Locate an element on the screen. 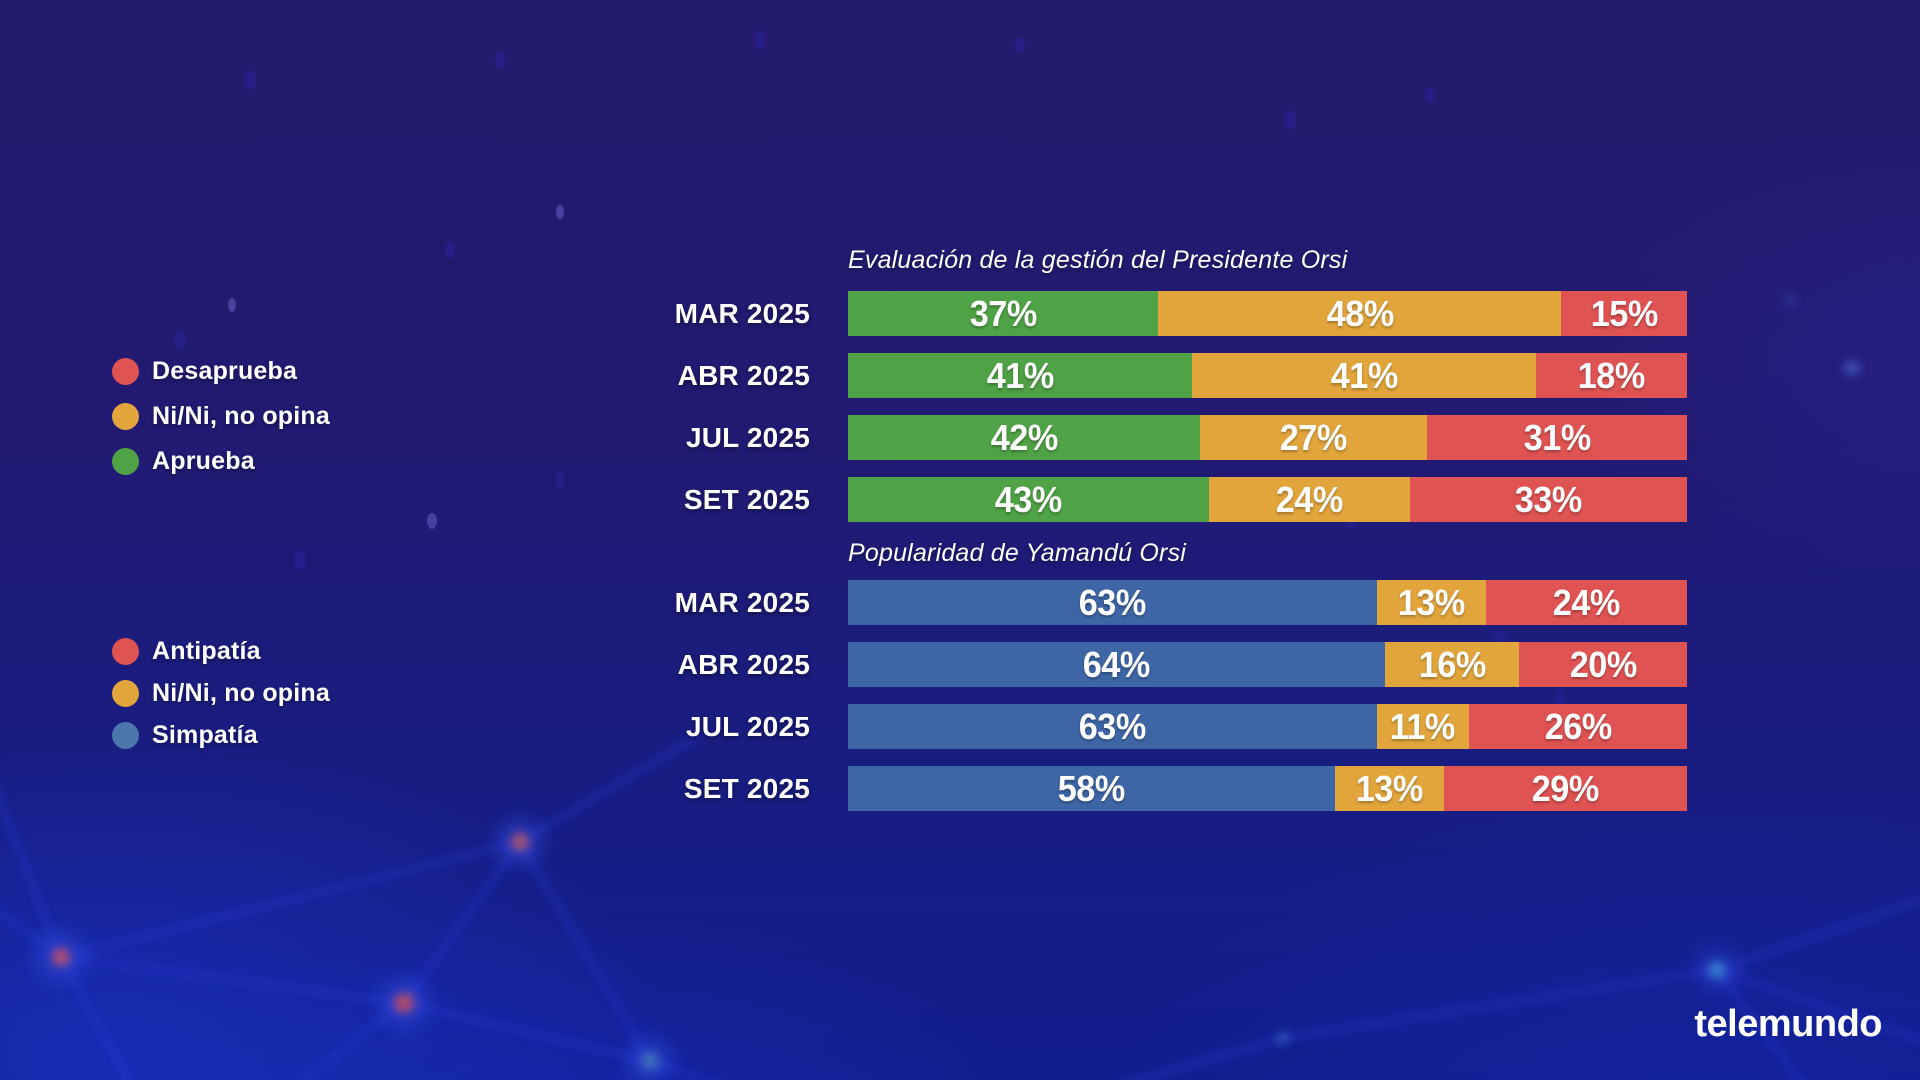 This screenshot has width=1920, height=1080. bar-segment: 43% is located at coordinates (1028, 499).